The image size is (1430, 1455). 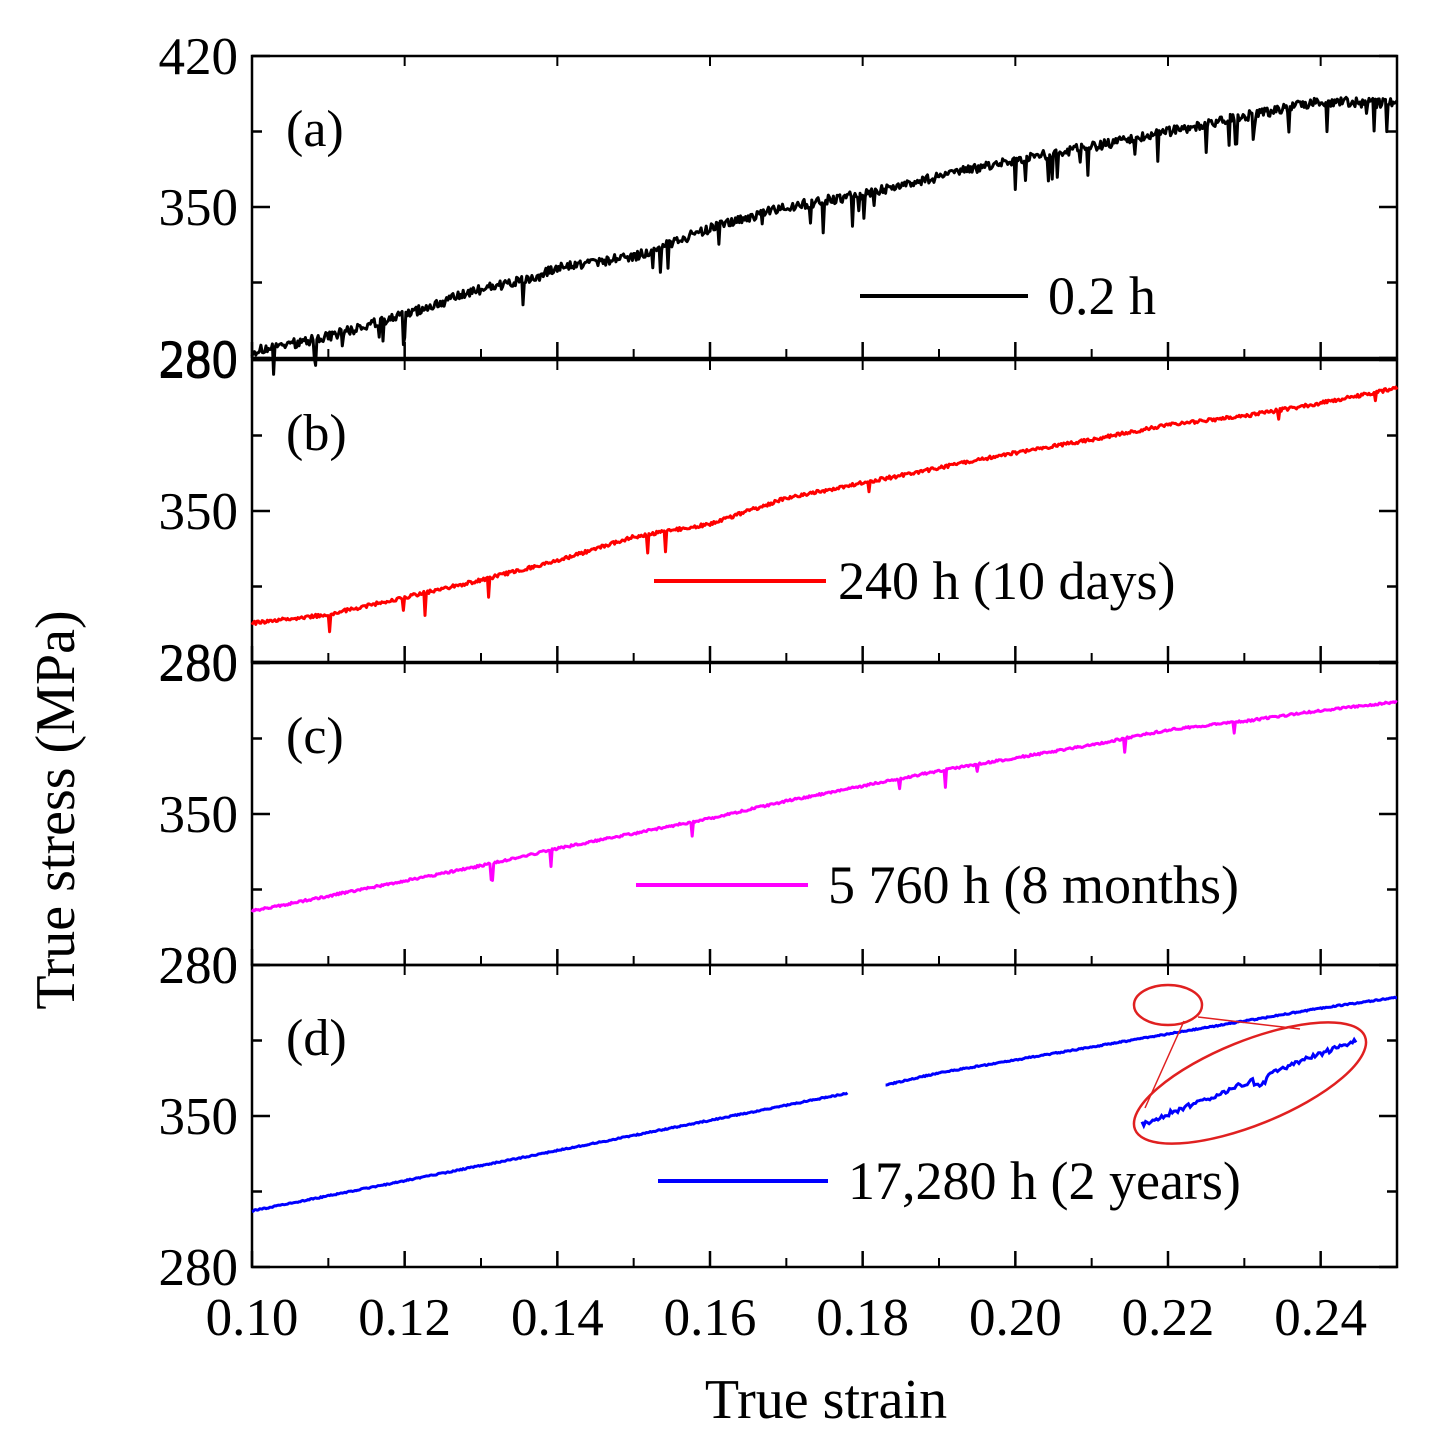 What do you see at coordinates (824, 1104) in the screenshot?
I see `series-line-d` at bounding box center [824, 1104].